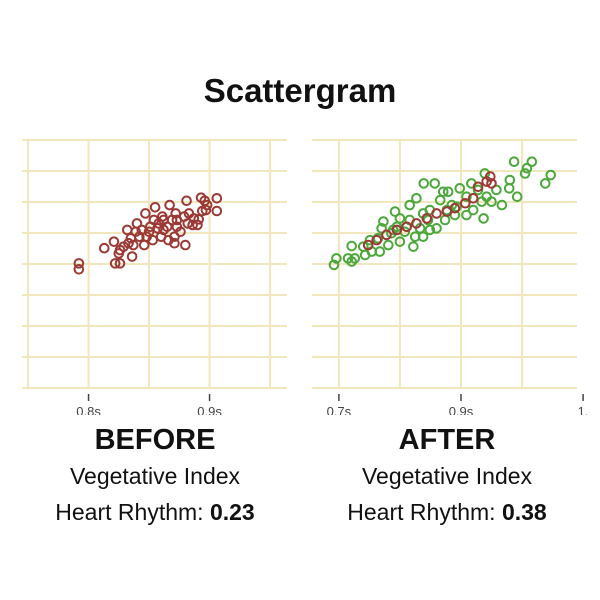 The image size is (600, 600). What do you see at coordinates (129, 512) in the screenshot?
I see `before-hr-label: Heart Rhythm:` at bounding box center [129, 512].